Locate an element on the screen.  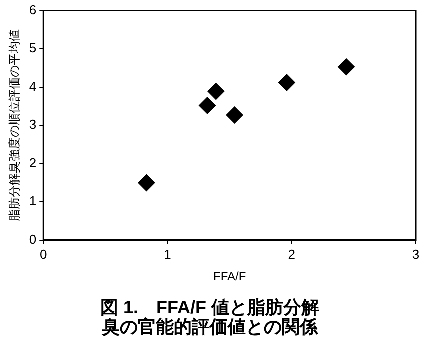
y-tick-label: 2 is located at coordinates (33, 162).